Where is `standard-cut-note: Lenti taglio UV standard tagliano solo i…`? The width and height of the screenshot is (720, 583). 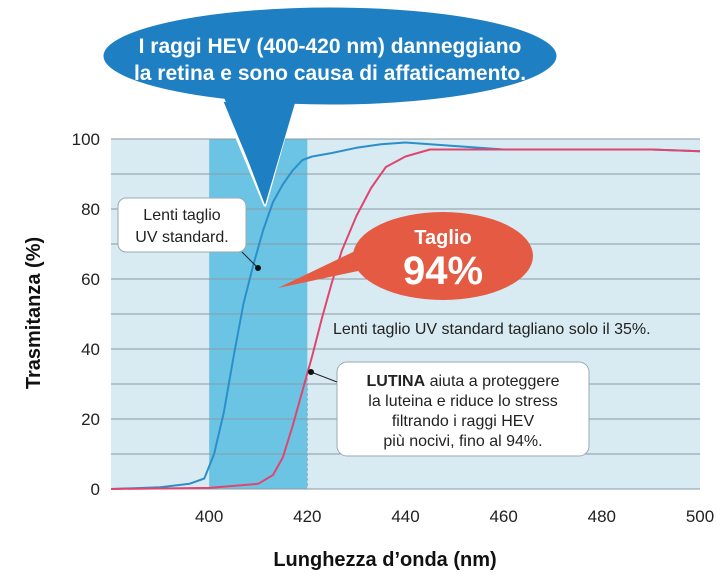
standard-cut-note: Lenti taglio UV standard tagliano solo i… is located at coordinates (492, 329).